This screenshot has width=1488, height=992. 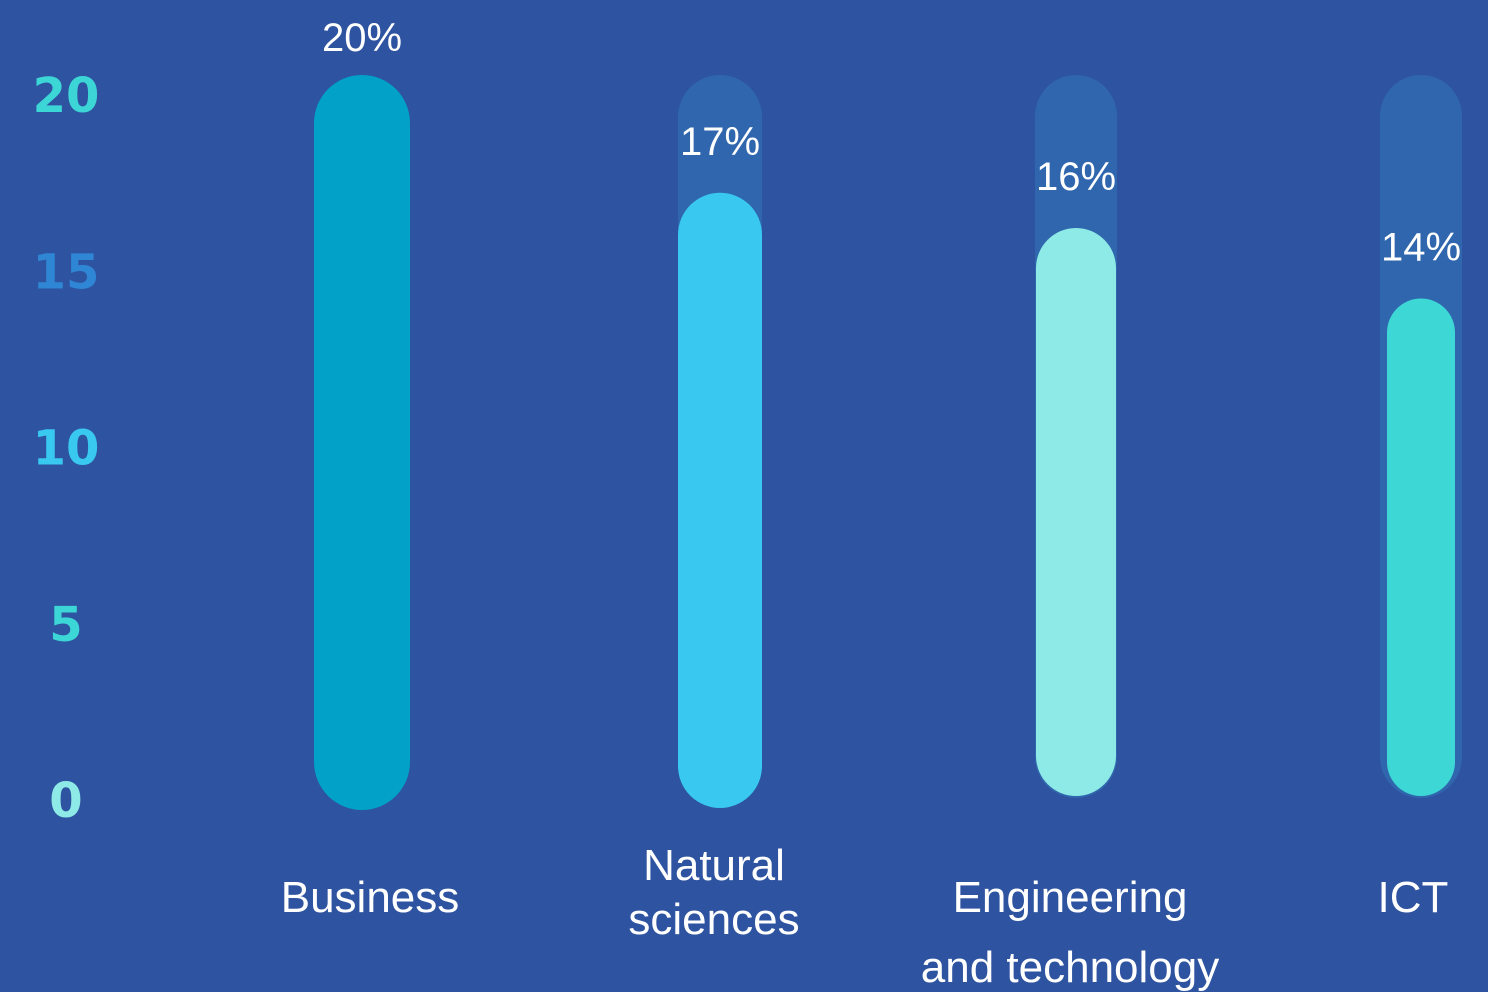 I want to click on x-tick-label-line: and technology, so click(x=1070, y=967).